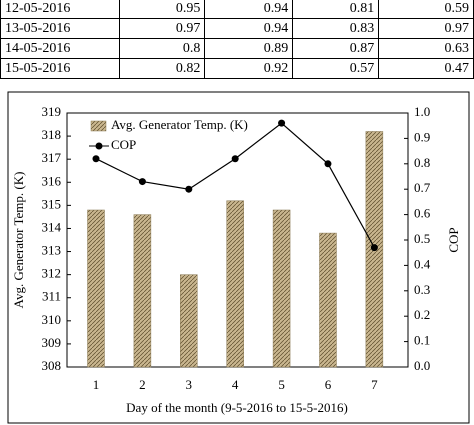 The image size is (474, 425). I want to click on y2-axis-title: COP, so click(453, 239).